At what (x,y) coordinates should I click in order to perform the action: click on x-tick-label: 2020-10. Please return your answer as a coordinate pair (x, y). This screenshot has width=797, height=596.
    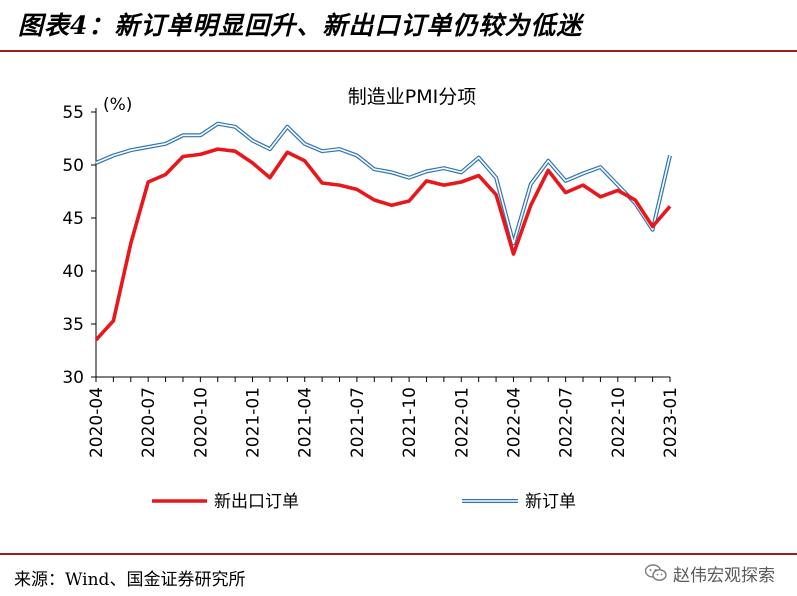
    Looking at the image, I should click on (201, 422).